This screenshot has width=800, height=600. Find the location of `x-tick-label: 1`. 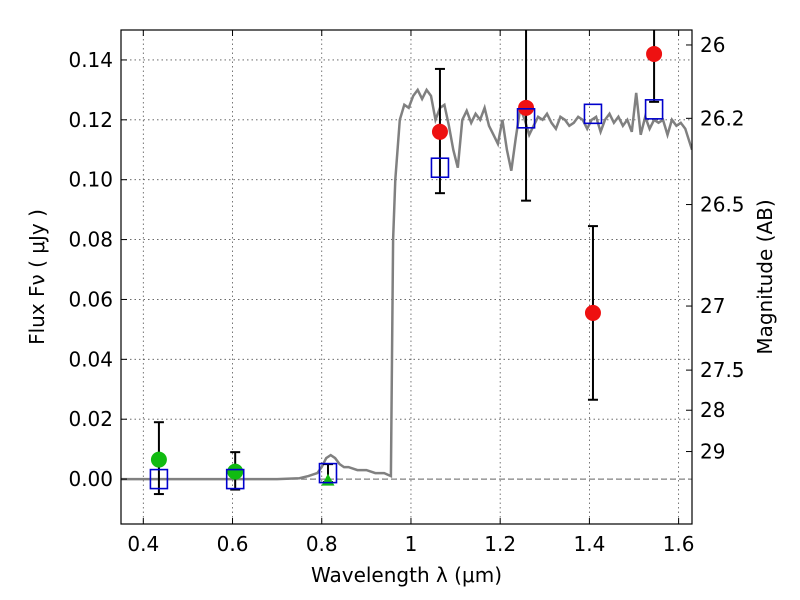

x-tick-label: 1 is located at coordinates (411, 544).